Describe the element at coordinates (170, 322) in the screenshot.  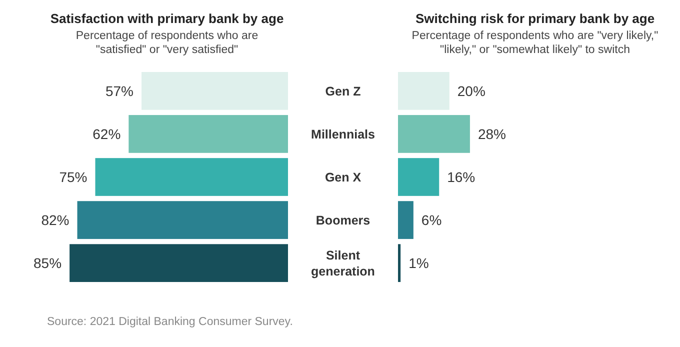
I see `source-note: Source: 2021 Digital Banking Consumer Survey.` at that location.